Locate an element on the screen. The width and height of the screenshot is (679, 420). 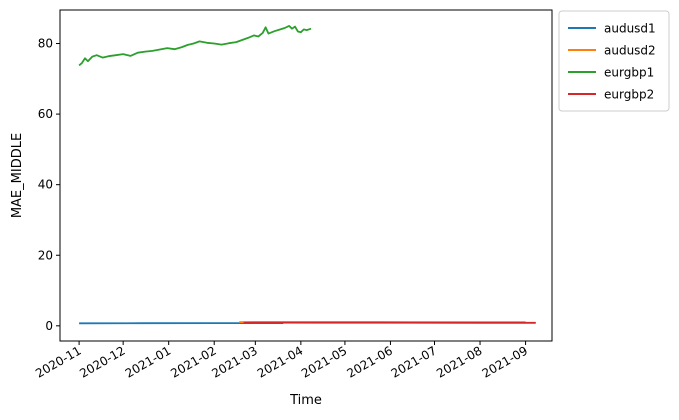
y-axis-label: MAE_MIDDLE is located at coordinates (17, 175).